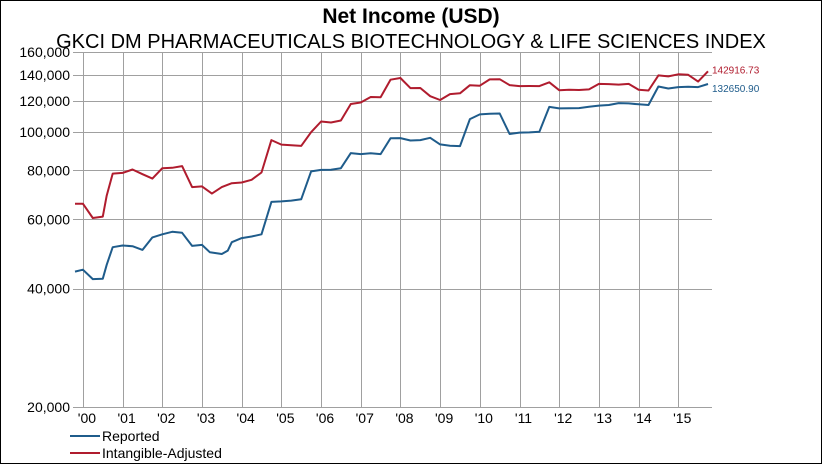 This screenshot has height=464, width=822. I want to click on x-tick-label: '08, so click(404, 418).